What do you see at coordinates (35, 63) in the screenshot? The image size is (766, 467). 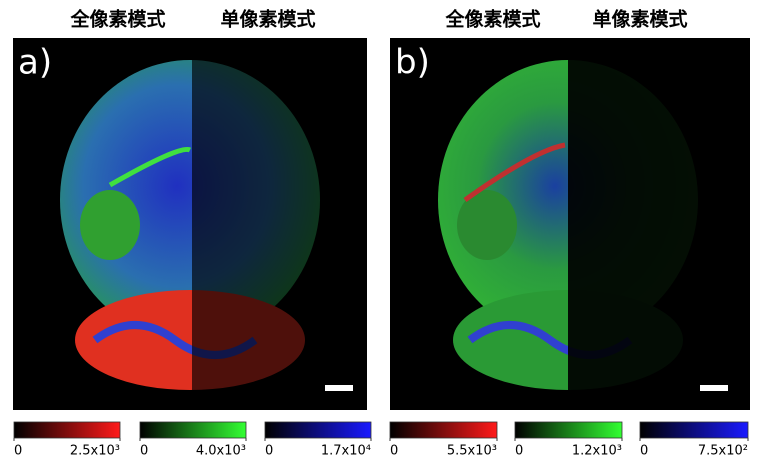 I see `panel-label: a)` at bounding box center [35, 63].